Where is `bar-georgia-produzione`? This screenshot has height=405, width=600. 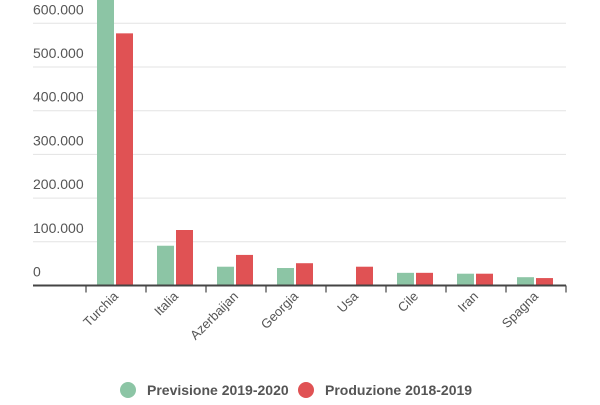 bar-georgia-produzione is located at coordinates (304, 274).